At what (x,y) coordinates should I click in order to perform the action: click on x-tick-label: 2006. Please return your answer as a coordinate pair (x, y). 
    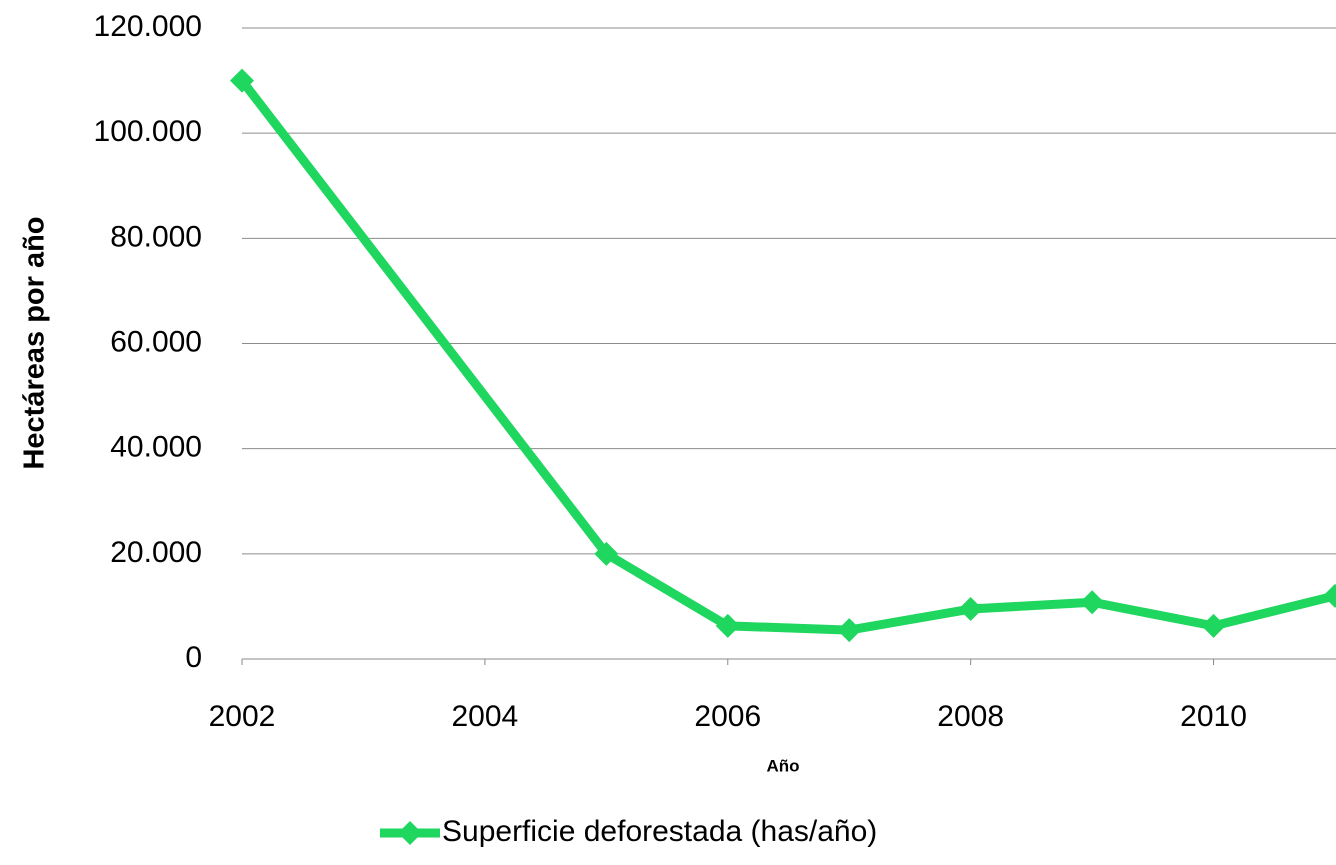
    Looking at the image, I should click on (727, 716).